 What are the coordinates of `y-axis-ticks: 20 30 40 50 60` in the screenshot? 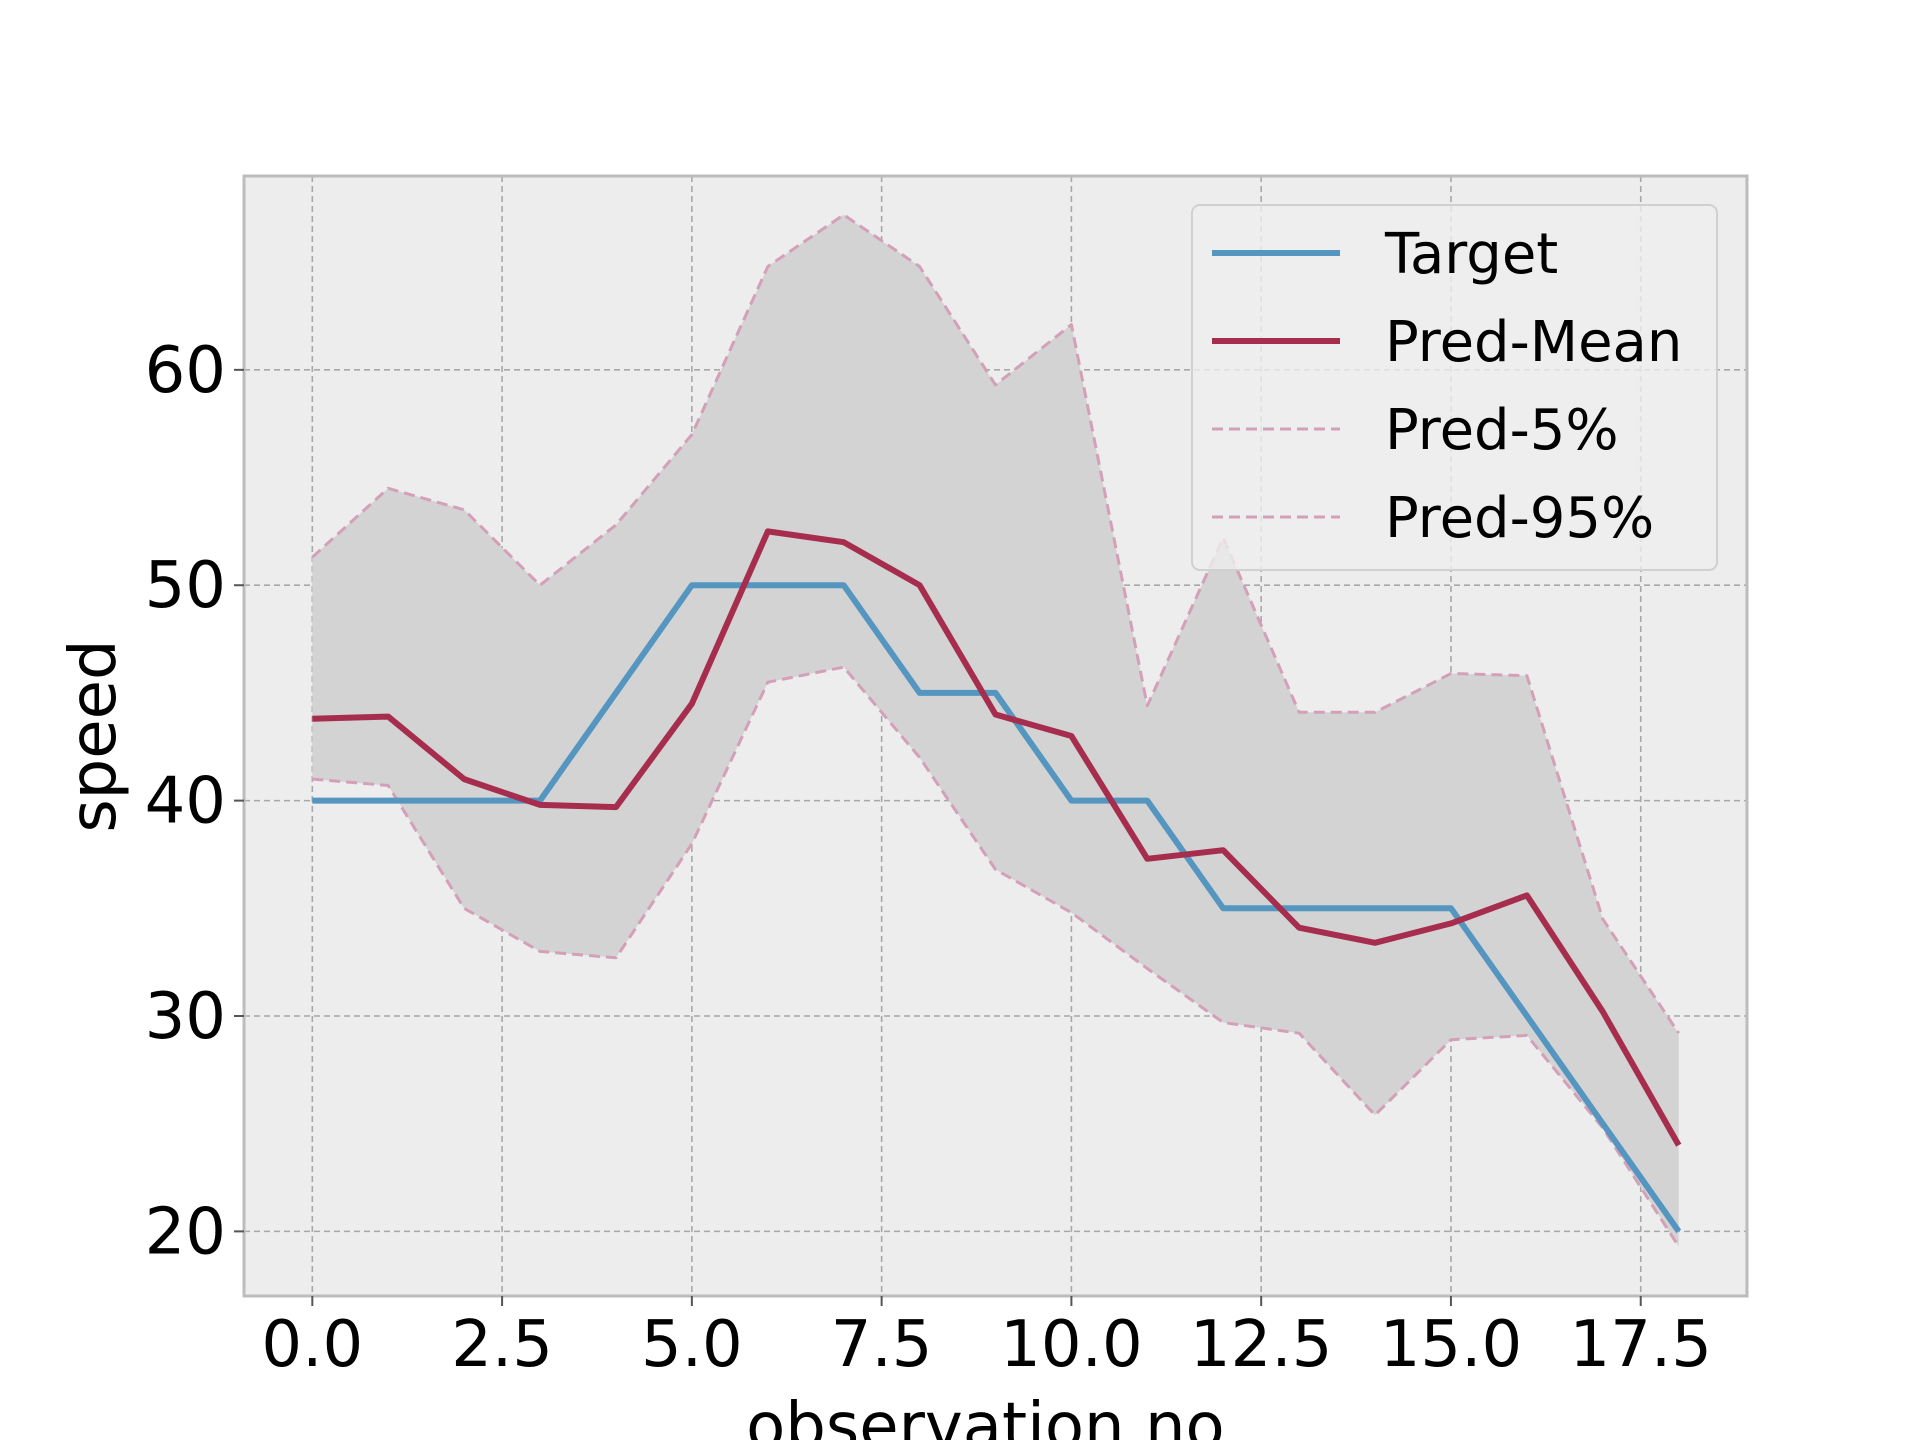 It's located at (194, 801).